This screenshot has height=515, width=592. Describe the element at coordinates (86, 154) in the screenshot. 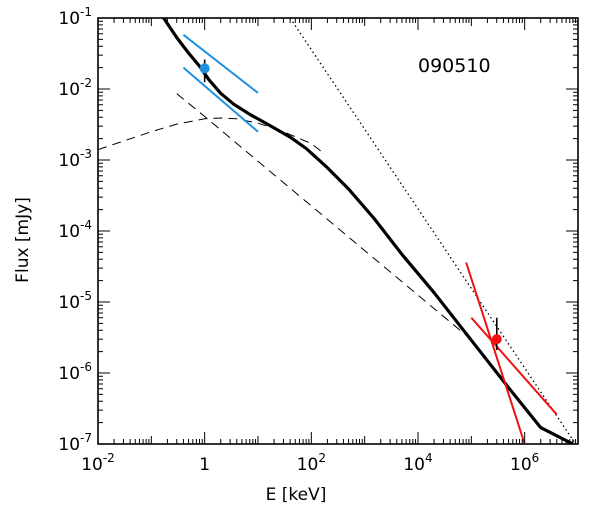

I see `y-tick-exponent: -3` at that location.